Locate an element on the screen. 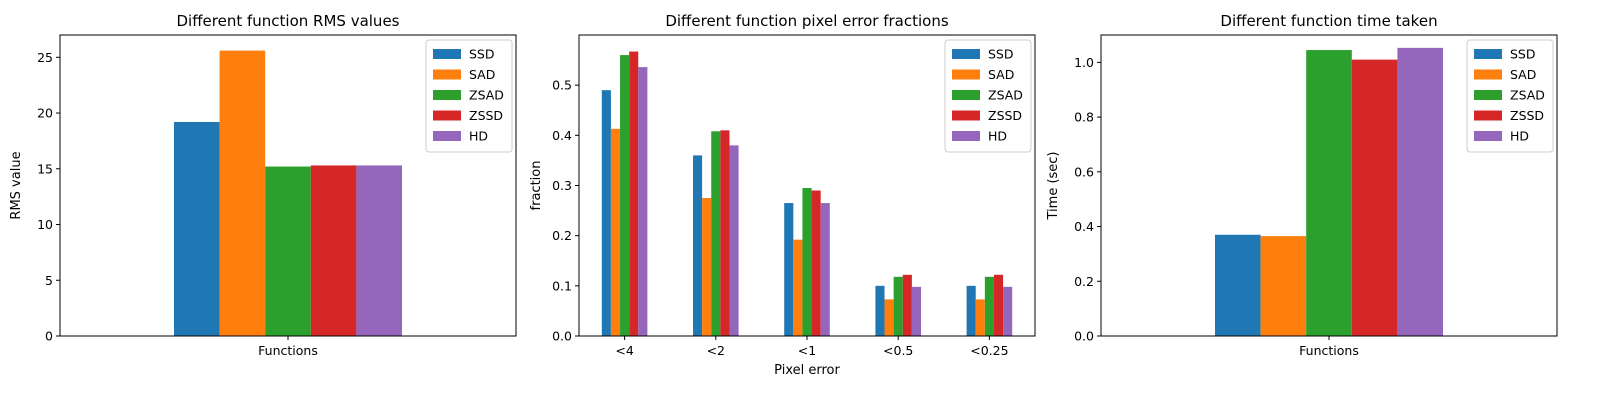 The height and width of the screenshot is (400, 1600). chart-title: Different function time taken is located at coordinates (1328, 21).